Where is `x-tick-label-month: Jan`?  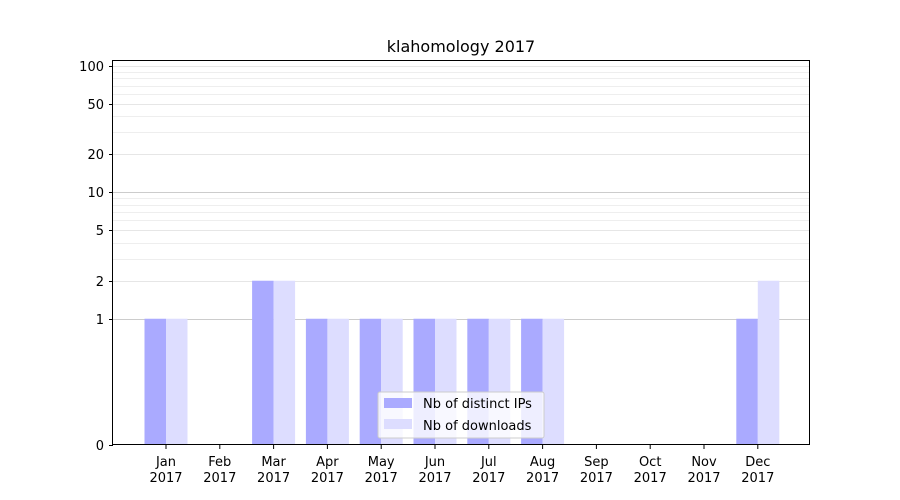
x-tick-label-month: Jan is located at coordinates (165, 462).